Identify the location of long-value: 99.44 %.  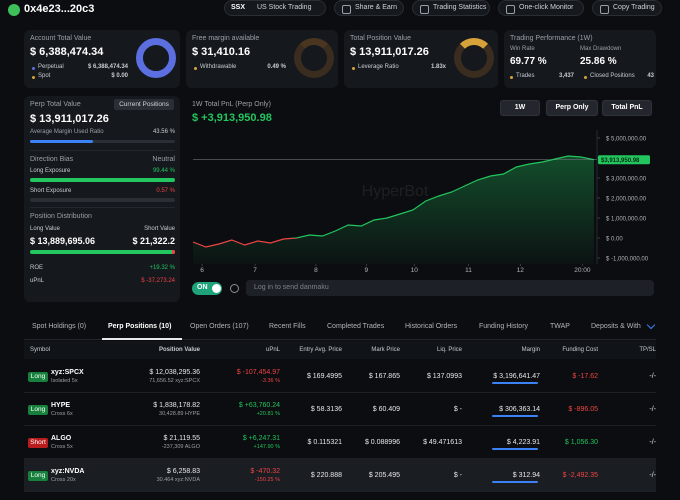
(163, 171).